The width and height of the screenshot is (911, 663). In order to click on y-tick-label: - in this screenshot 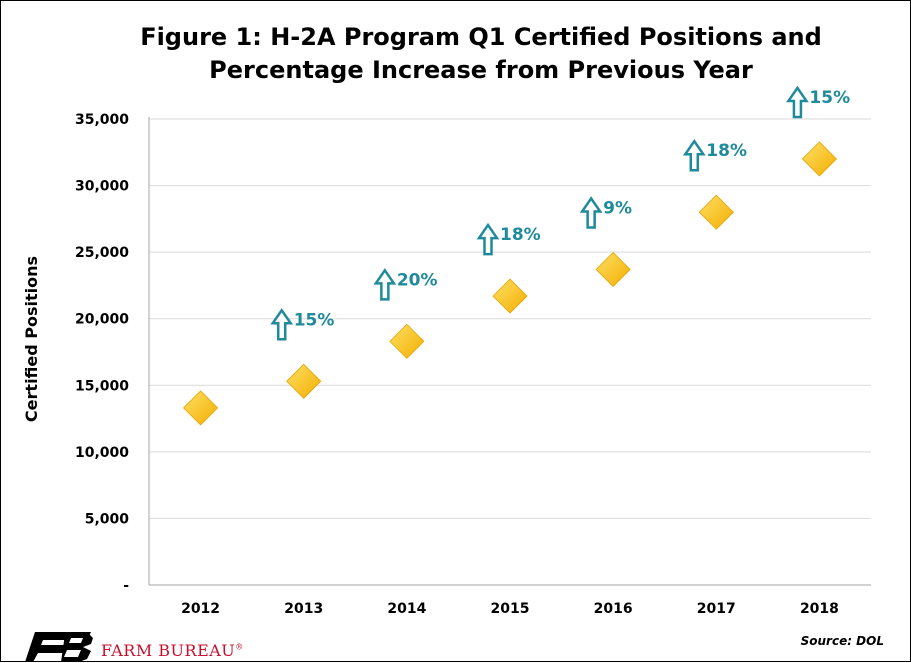, I will do `click(126, 586)`.